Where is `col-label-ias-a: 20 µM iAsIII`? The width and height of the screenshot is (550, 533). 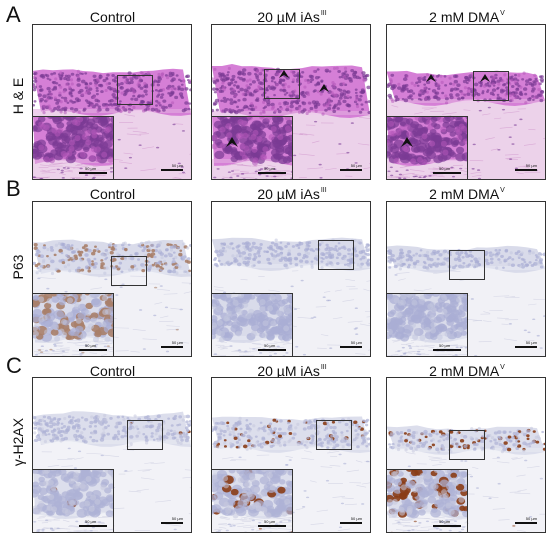
col-label-ias-a: 20 µM iAsIII is located at coordinates (292, 15).